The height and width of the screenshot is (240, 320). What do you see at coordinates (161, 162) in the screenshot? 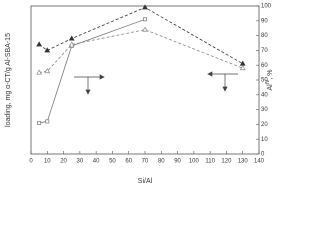
I see `x-tick-label: 80` at bounding box center [161, 162].